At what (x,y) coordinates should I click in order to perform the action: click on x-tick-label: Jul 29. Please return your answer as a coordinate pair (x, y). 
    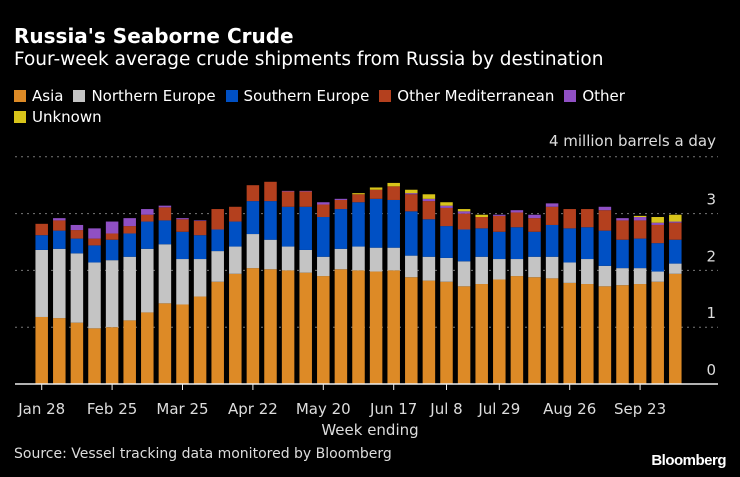
    Looking at the image, I should click on (498, 409).